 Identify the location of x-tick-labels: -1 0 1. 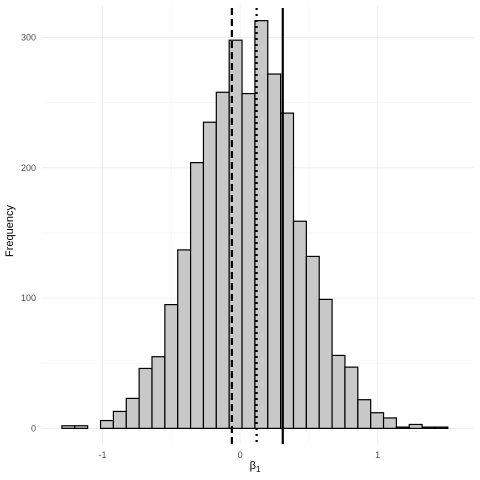
(240, 455).